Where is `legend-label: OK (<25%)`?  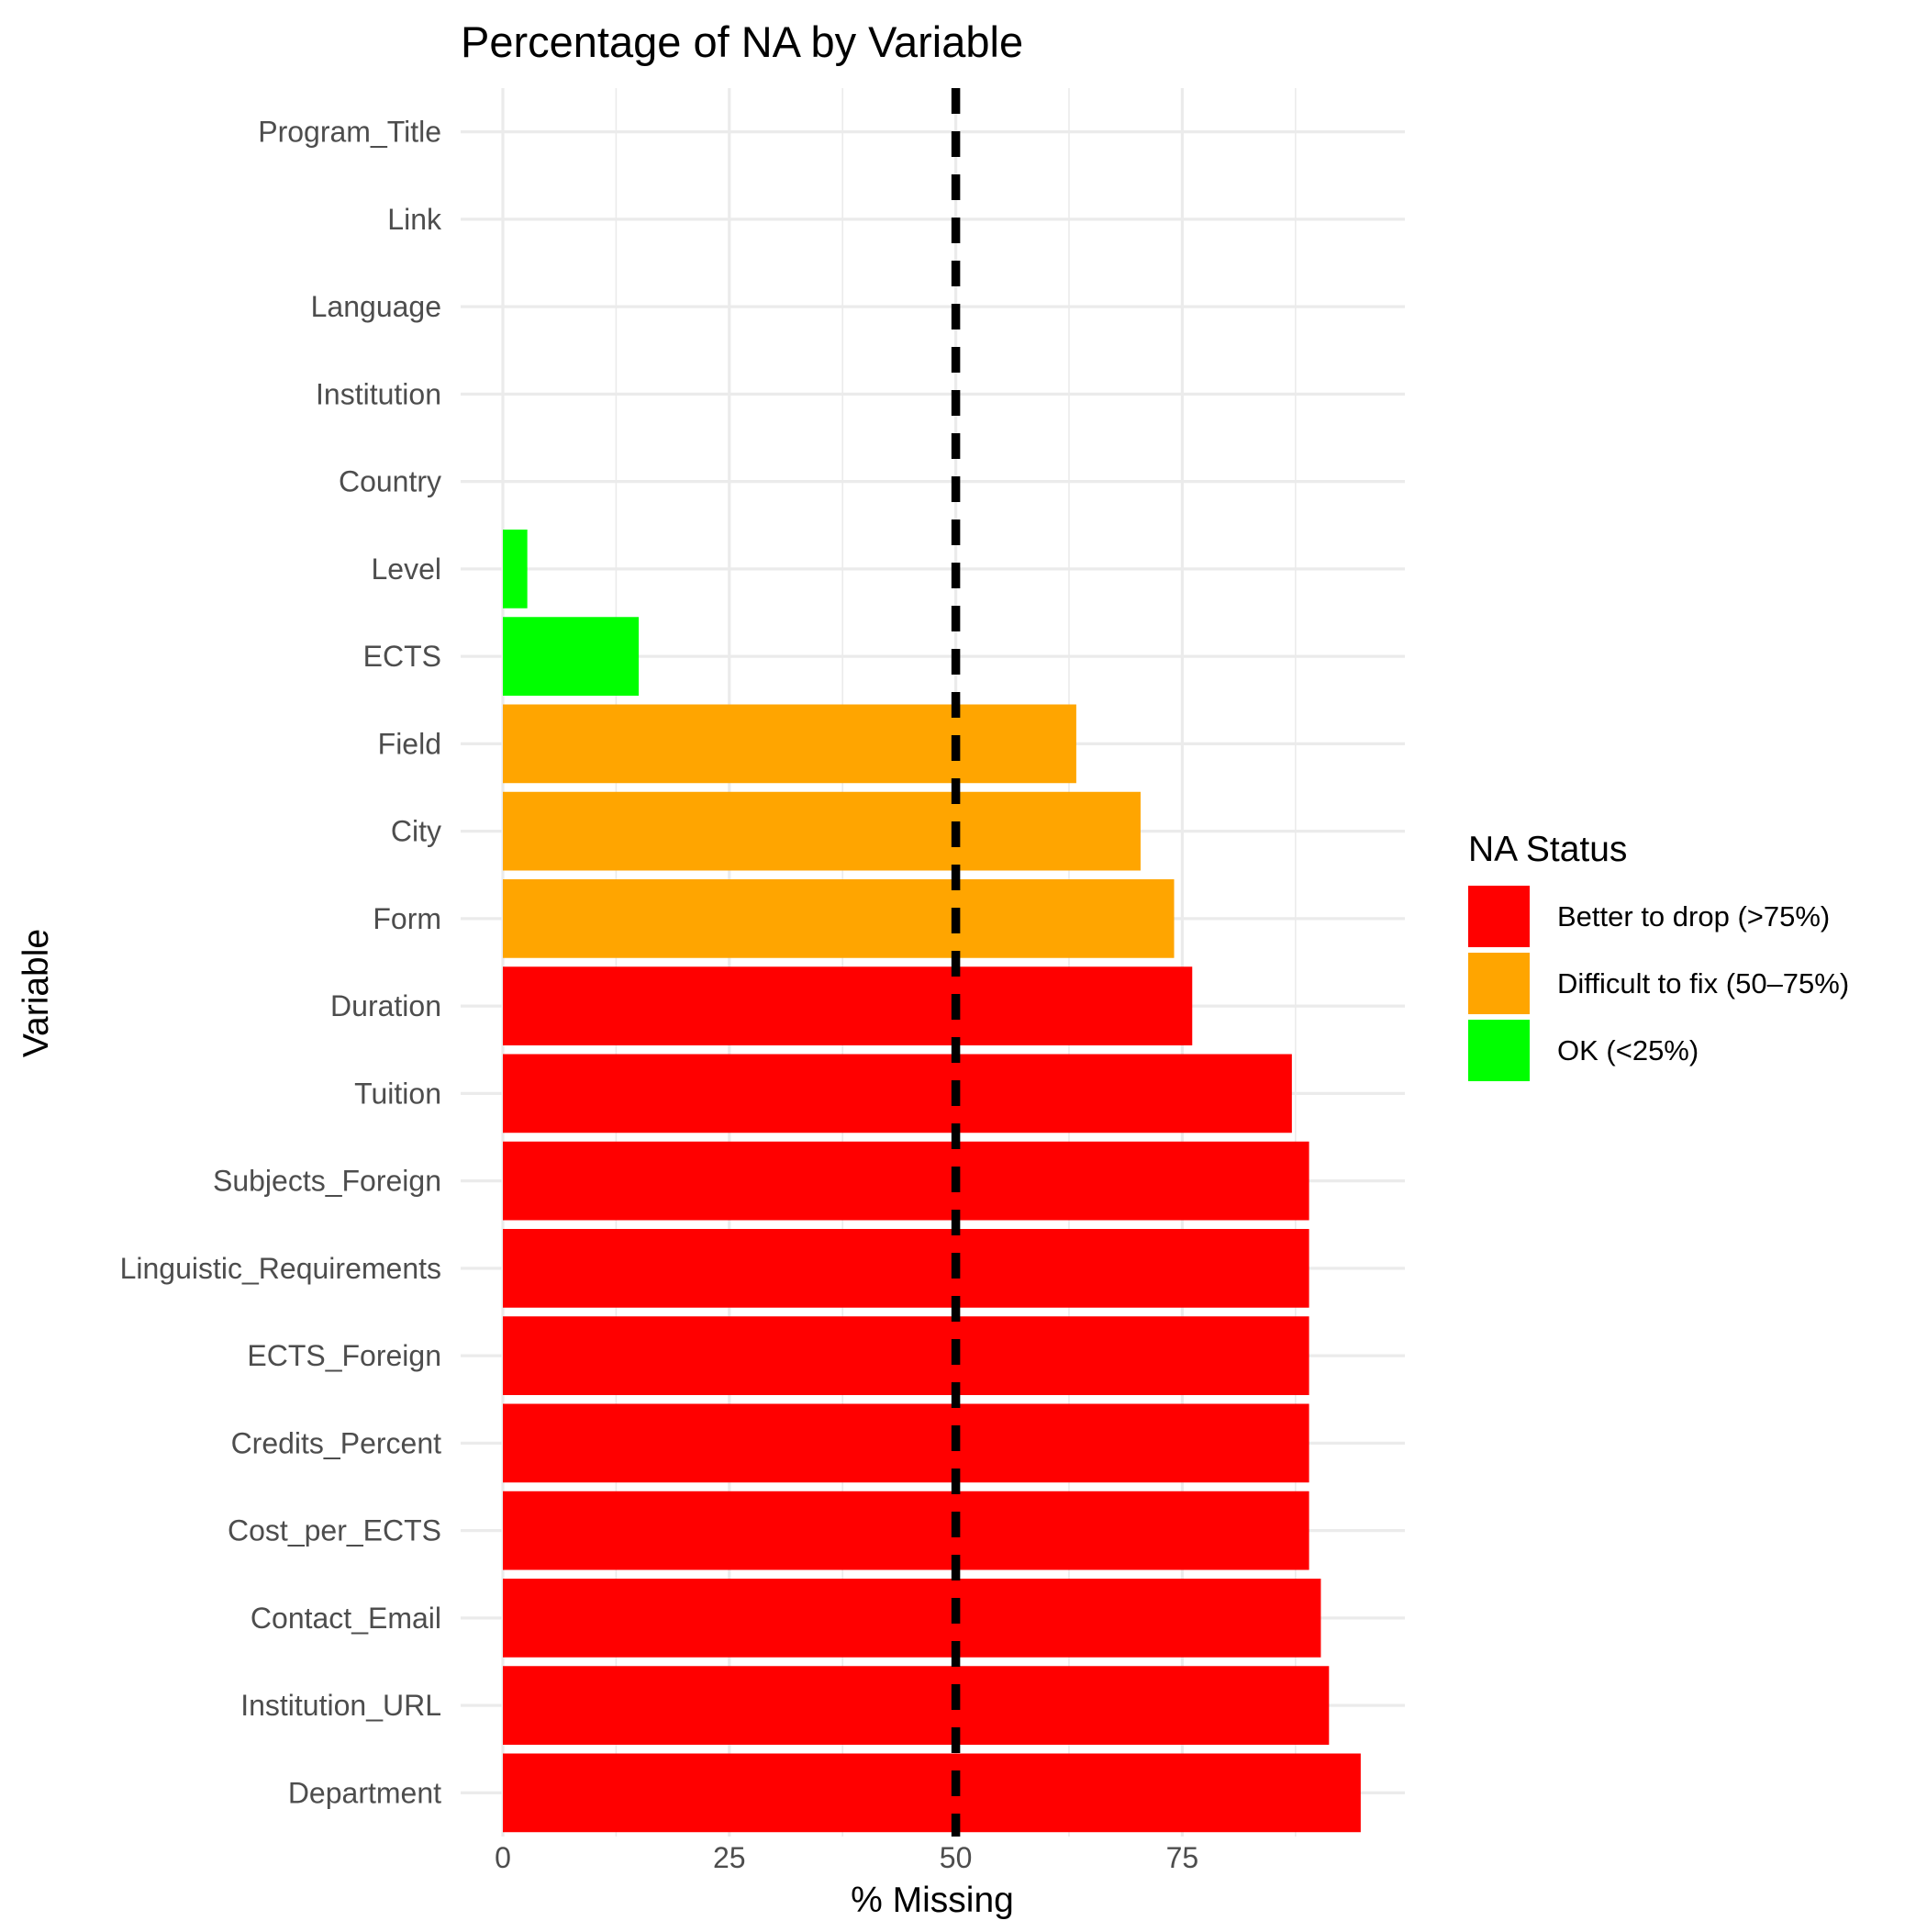
legend-label: OK (<25%) is located at coordinates (1628, 1050).